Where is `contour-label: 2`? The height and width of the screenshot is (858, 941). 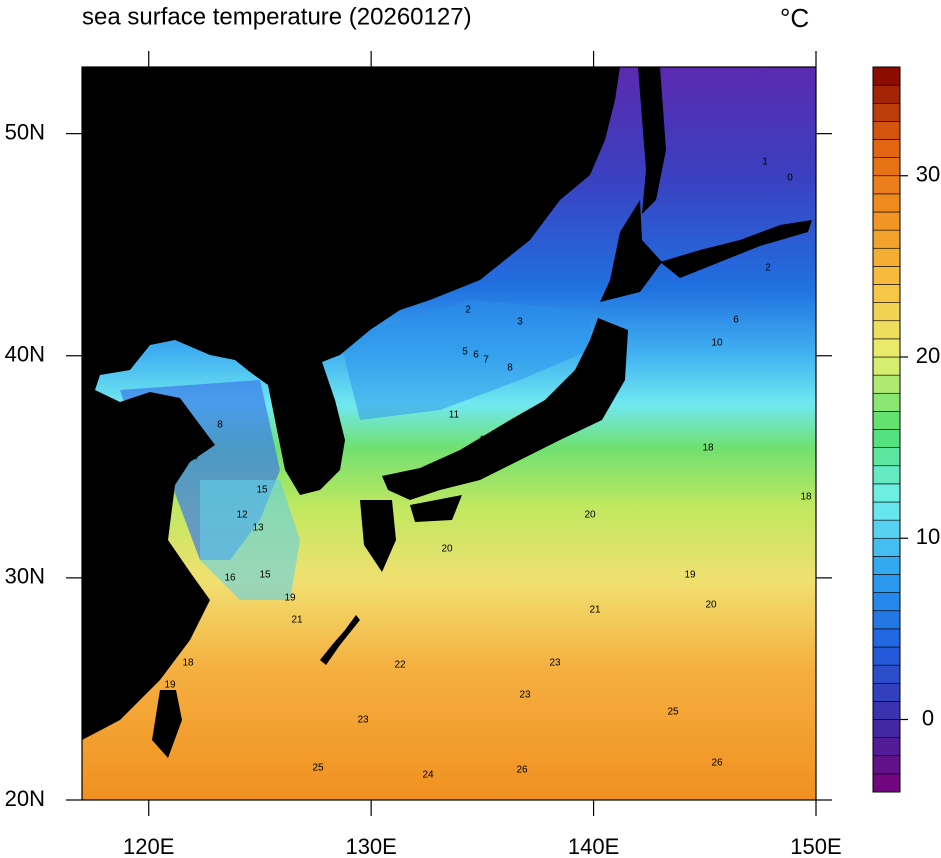
contour-label: 2 is located at coordinates (768, 268).